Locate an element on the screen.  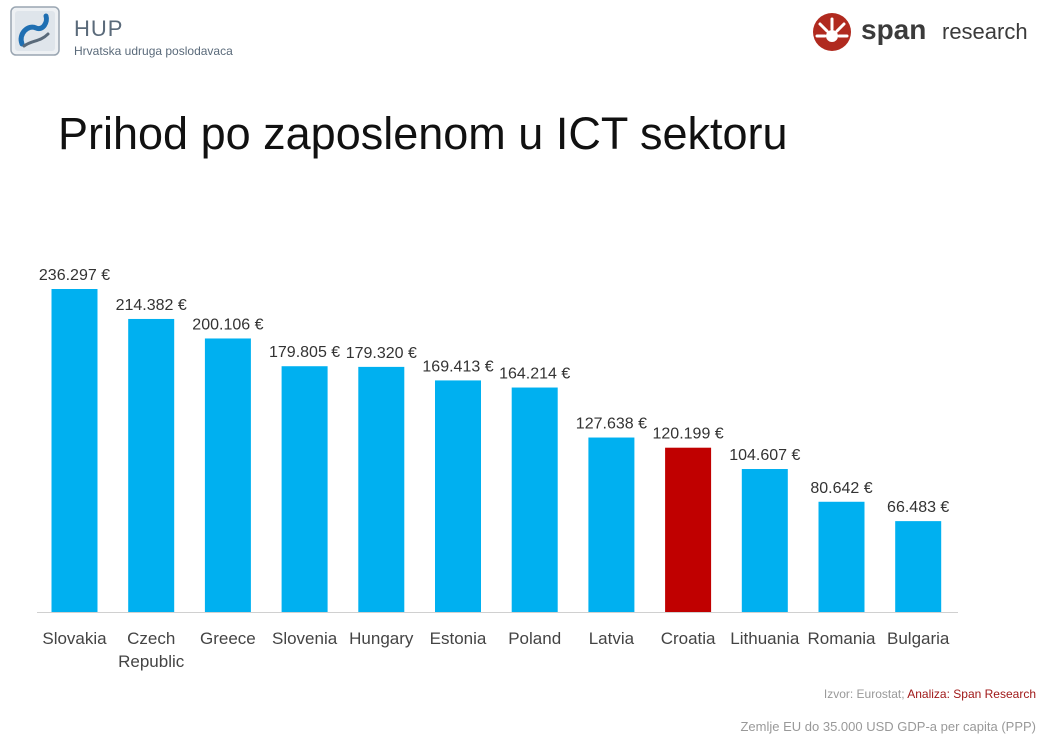
category-label: Slovakia is located at coordinates (74, 638).